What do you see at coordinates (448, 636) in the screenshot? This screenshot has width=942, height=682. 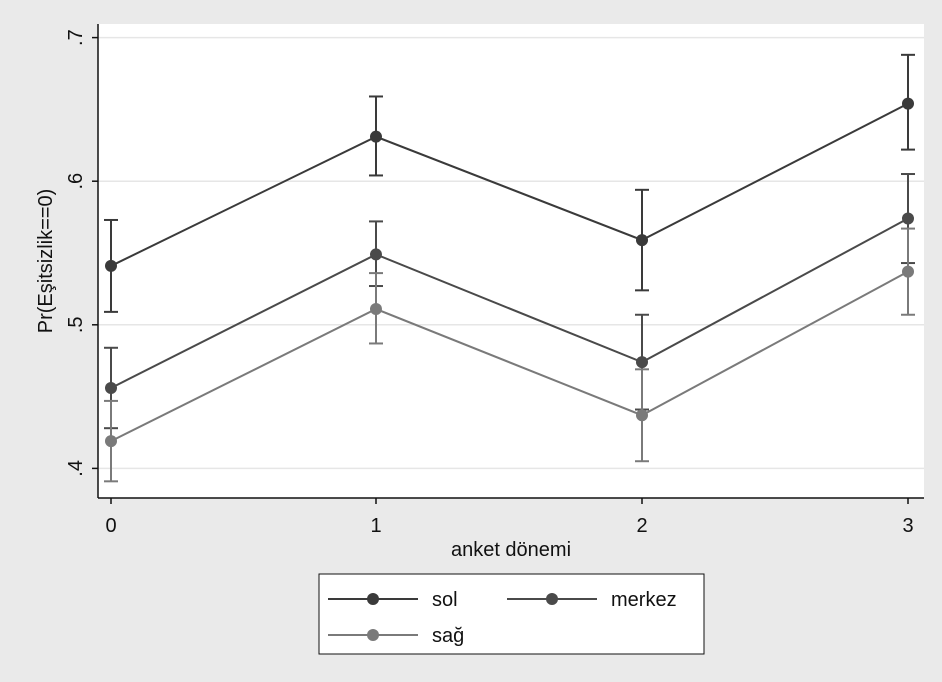 I see `legend-label: sağ` at bounding box center [448, 636].